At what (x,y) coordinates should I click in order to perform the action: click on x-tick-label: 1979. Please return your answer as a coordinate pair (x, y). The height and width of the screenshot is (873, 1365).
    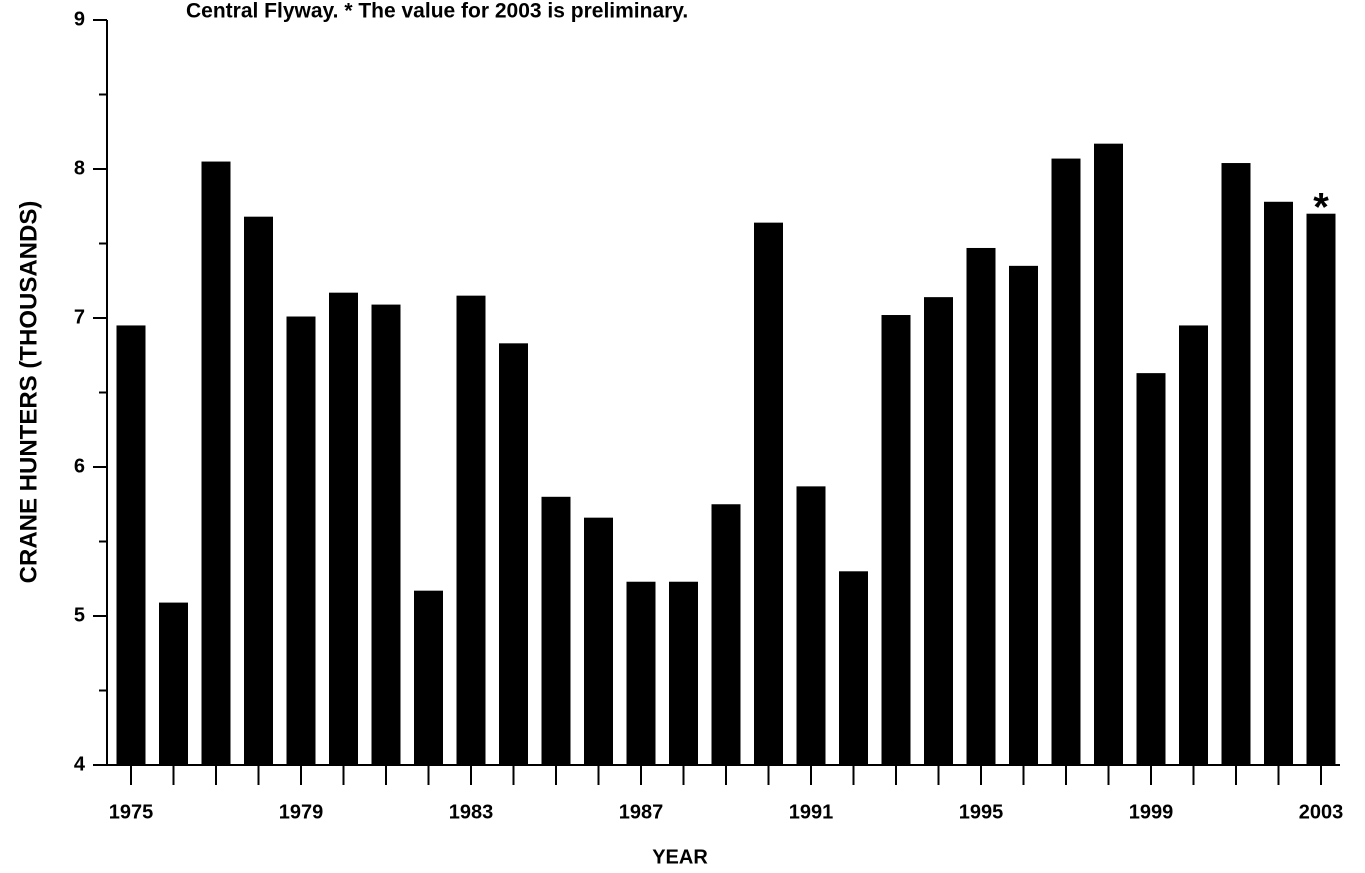
    Looking at the image, I should click on (301, 812).